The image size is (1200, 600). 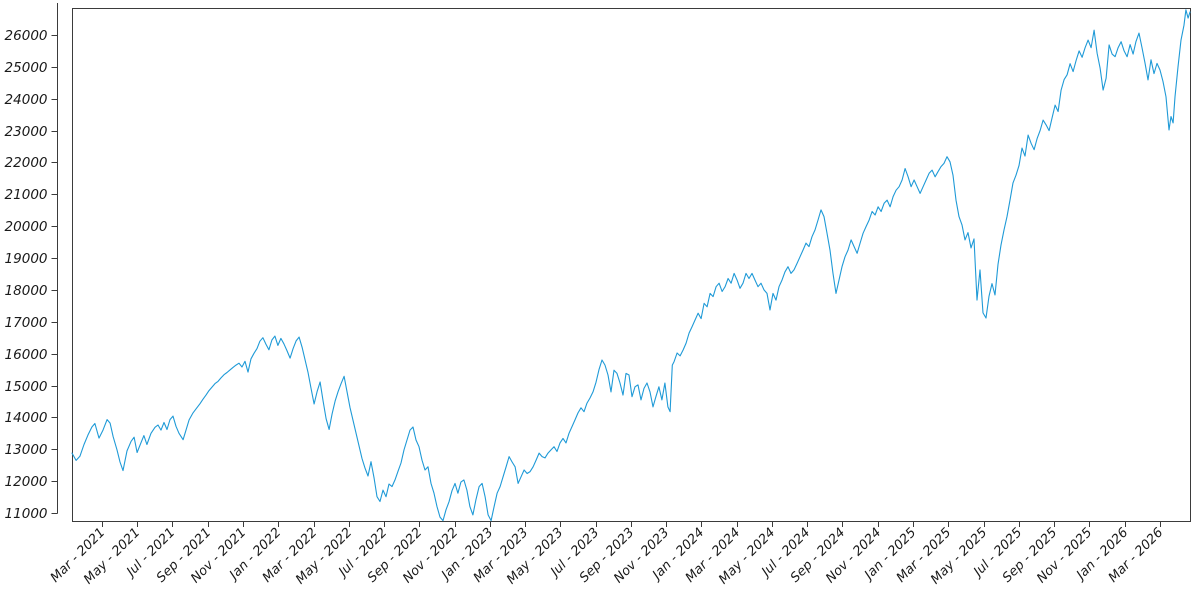 What do you see at coordinates (26, 100) in the screenshot?
I see `y-tick-label: 24000` at bounding box center [26, 100].